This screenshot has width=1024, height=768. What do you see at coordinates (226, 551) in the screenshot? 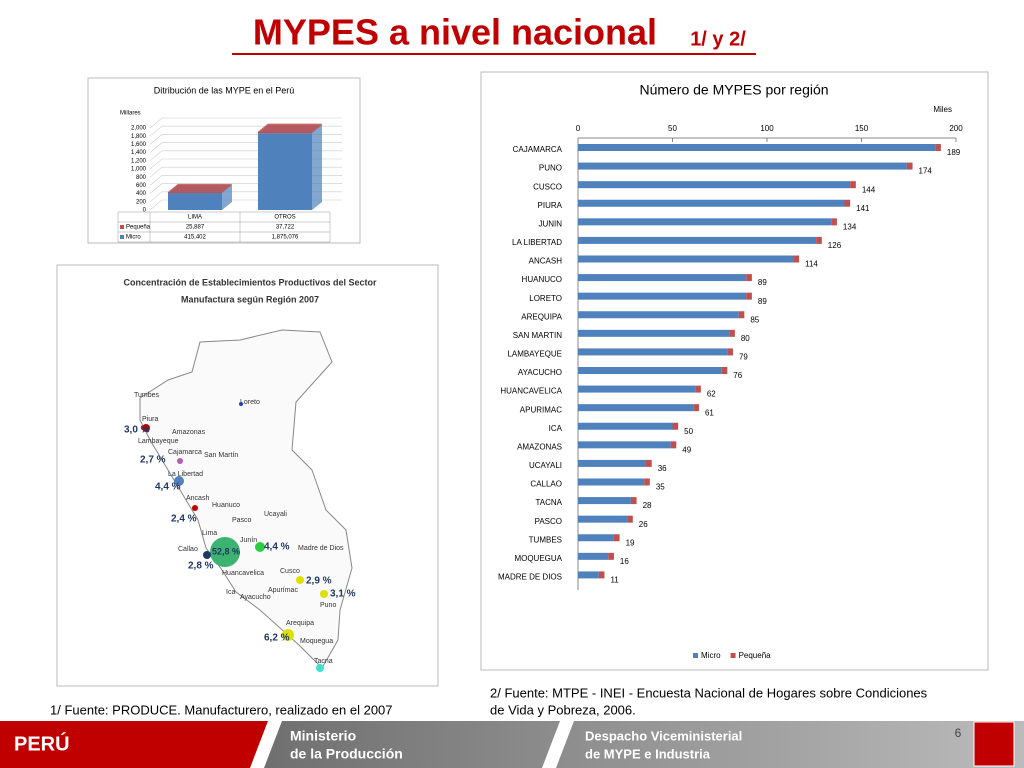
I see `percent-label: 52,8 %` at bounding box center [226, 551].